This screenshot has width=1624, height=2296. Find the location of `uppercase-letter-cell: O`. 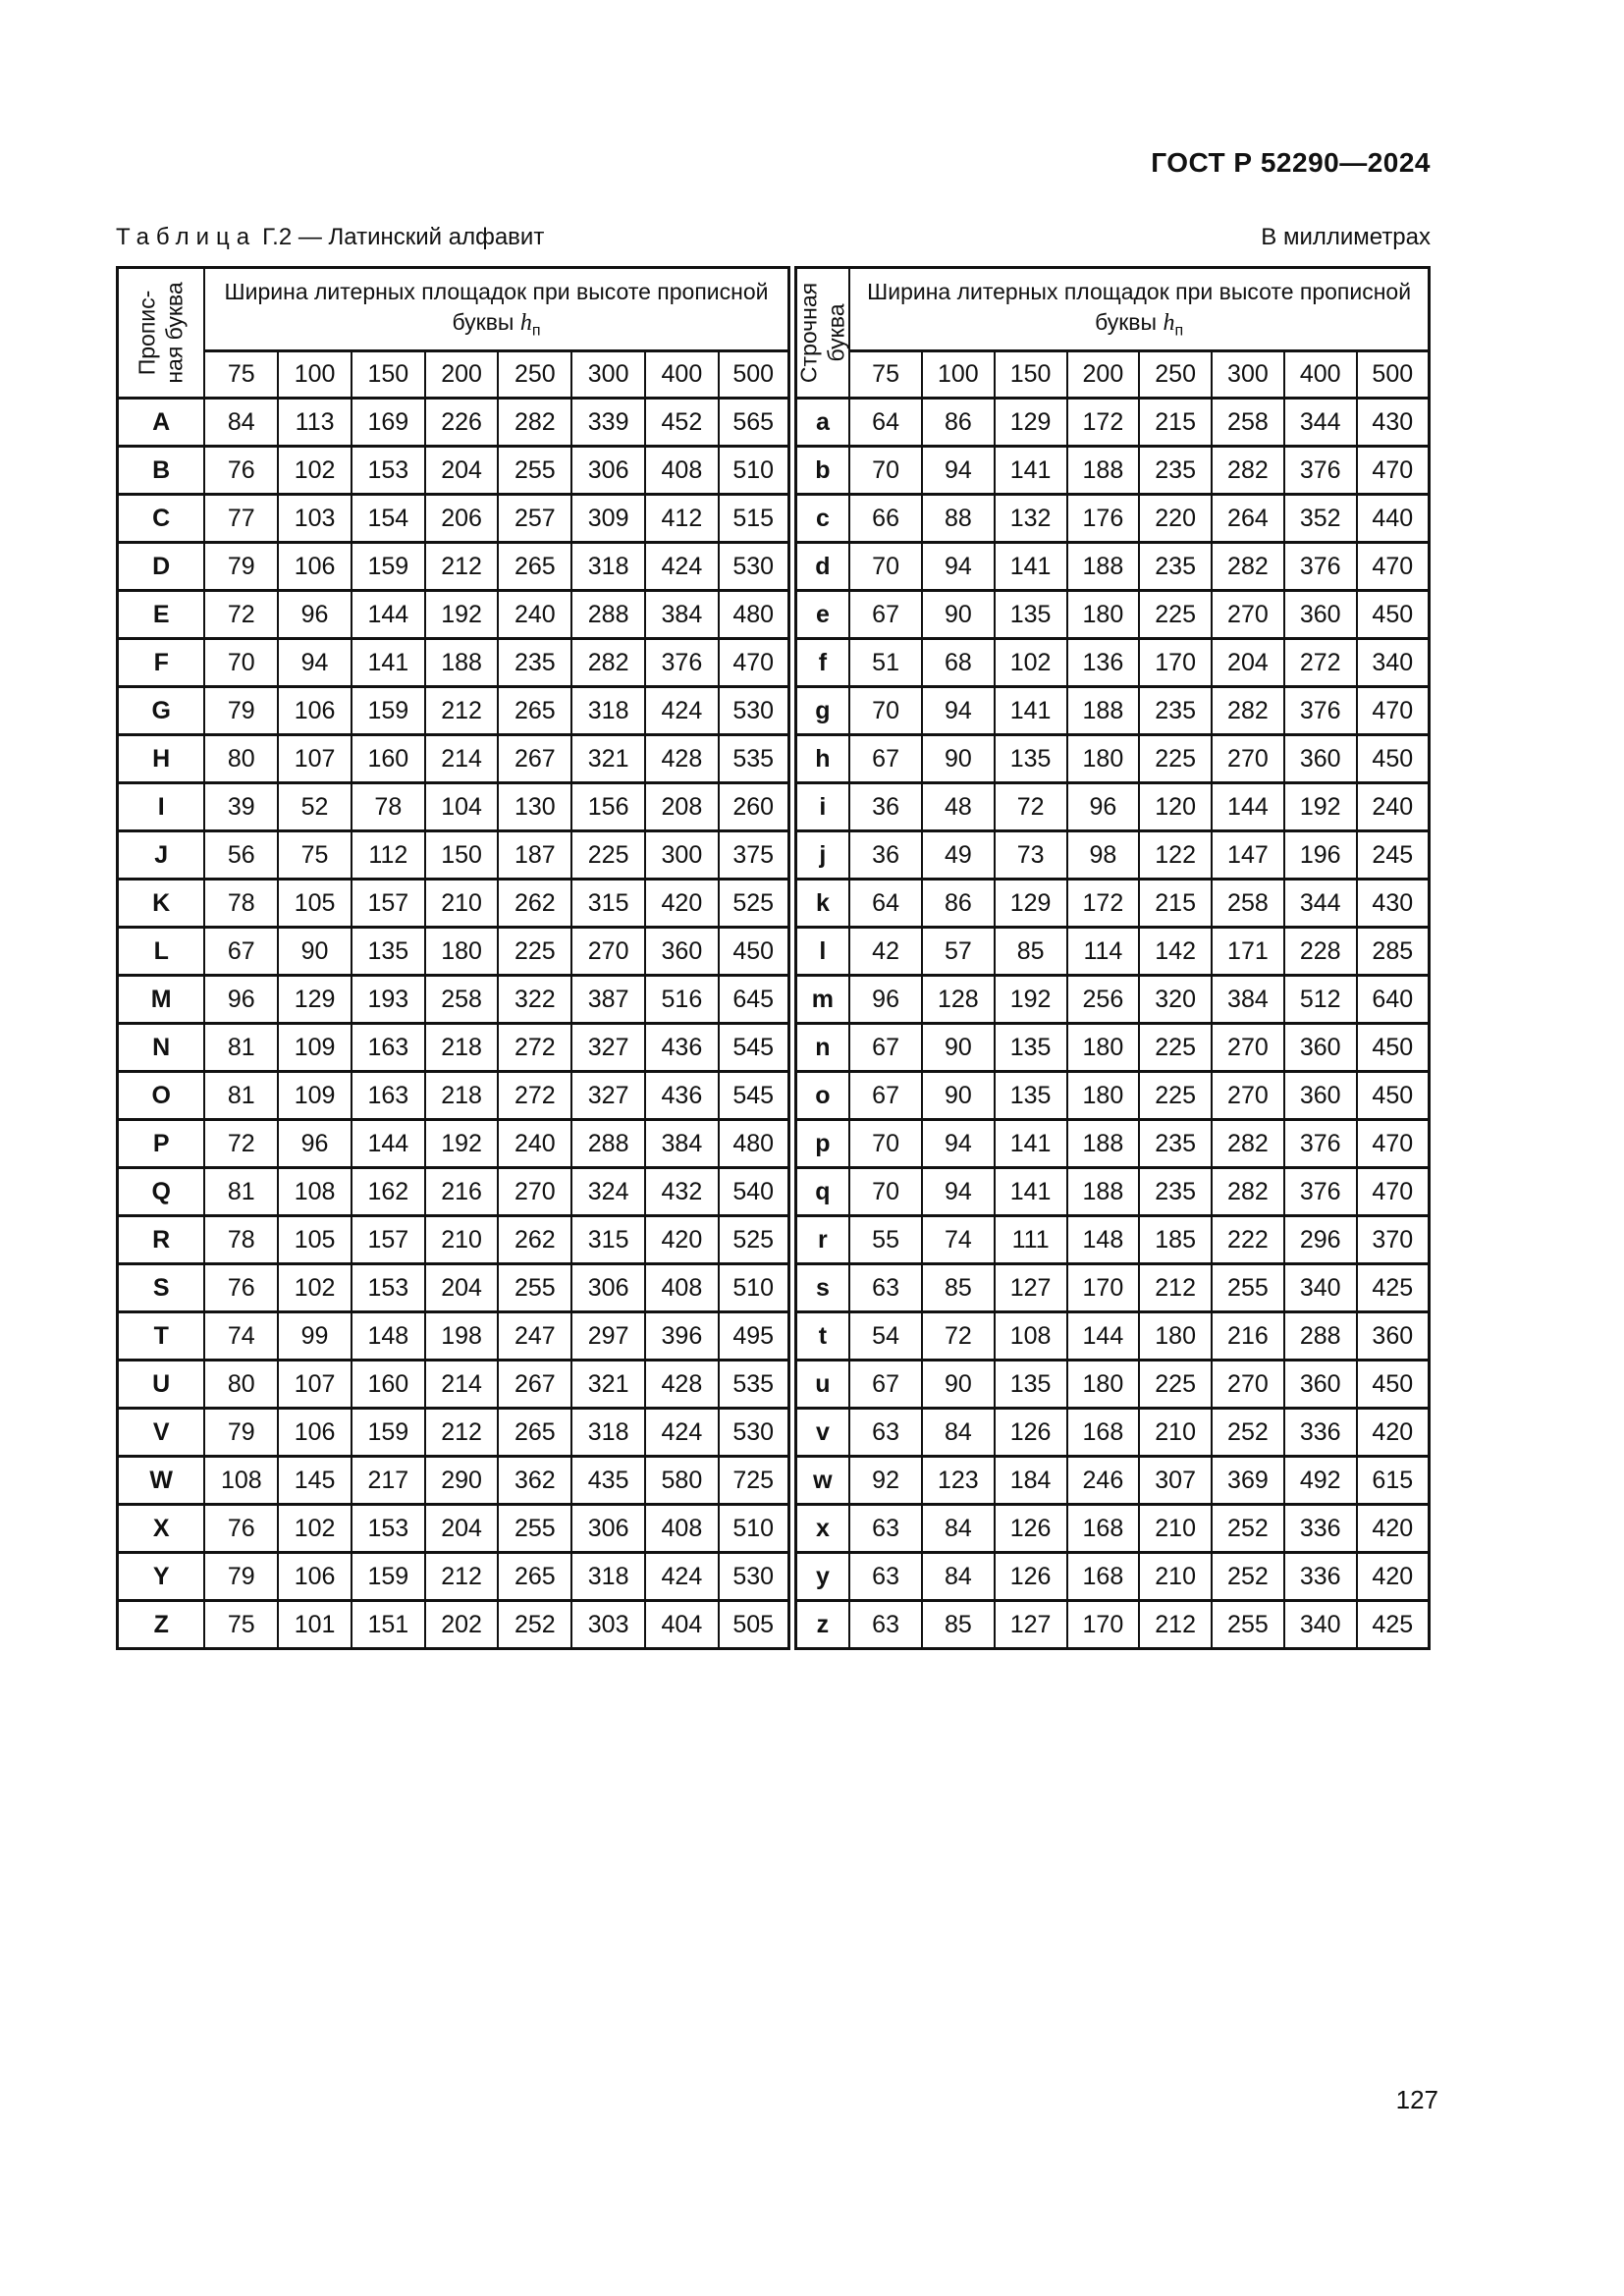

uppercase-letter-cell: O is located at coordinates (161, 1095).